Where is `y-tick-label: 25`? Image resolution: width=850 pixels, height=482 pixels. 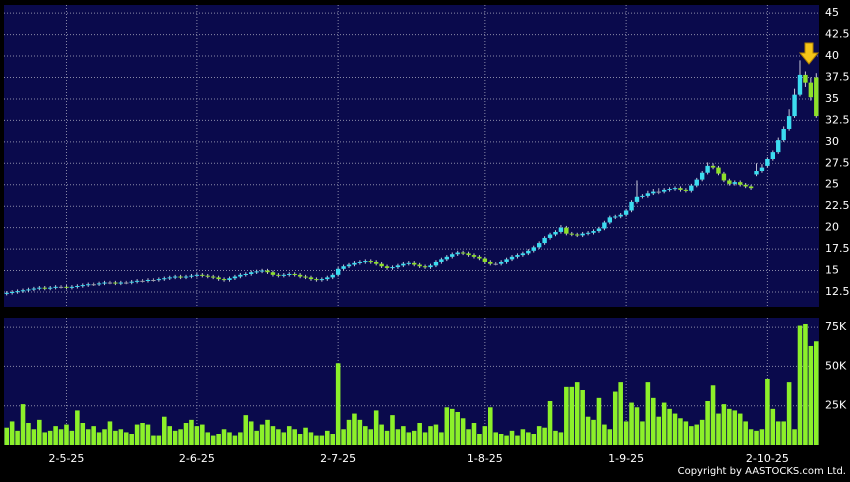 y-tick-label: 25 is located at coordinates (832, 184).